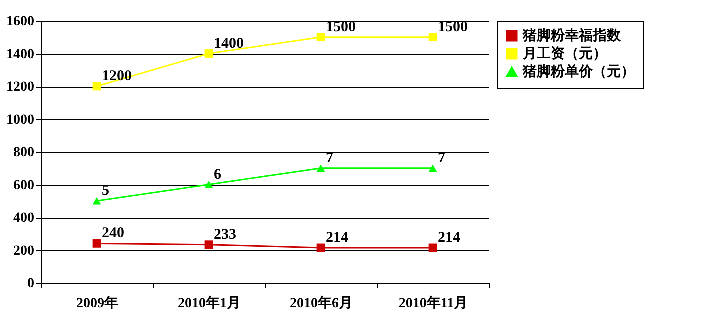 This screenshot has height=328, width=722. Describe the element at coordinates (225, 234) in the screenshot. I see `data-label: 233` at that location.